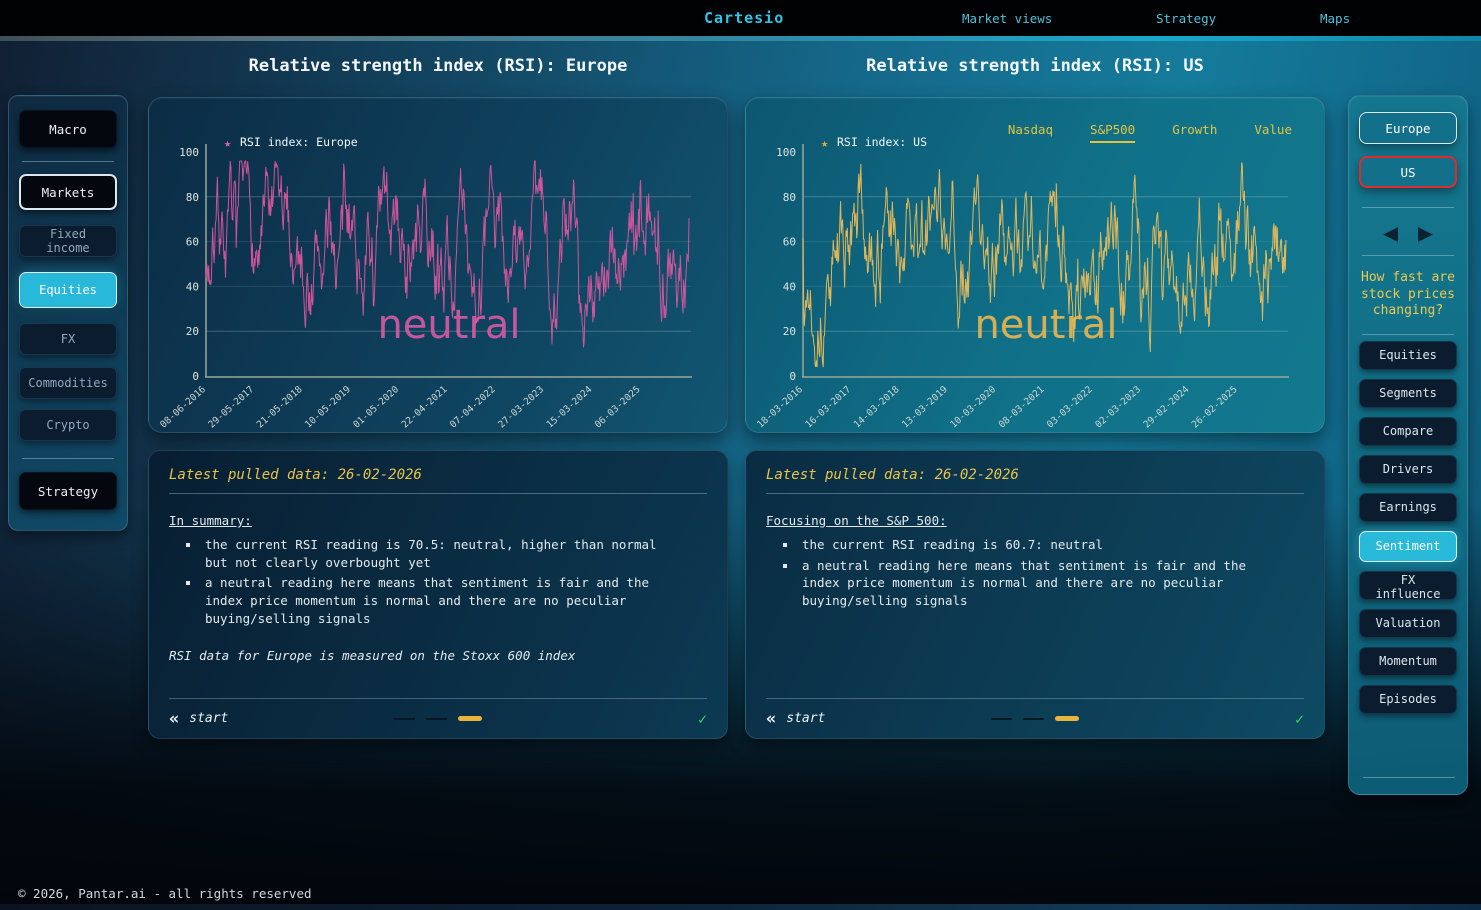  What do you see at coordinates (1408, 172) in the screenshot?
I see `region-button-us: US` at bounding box center [1408, 172].